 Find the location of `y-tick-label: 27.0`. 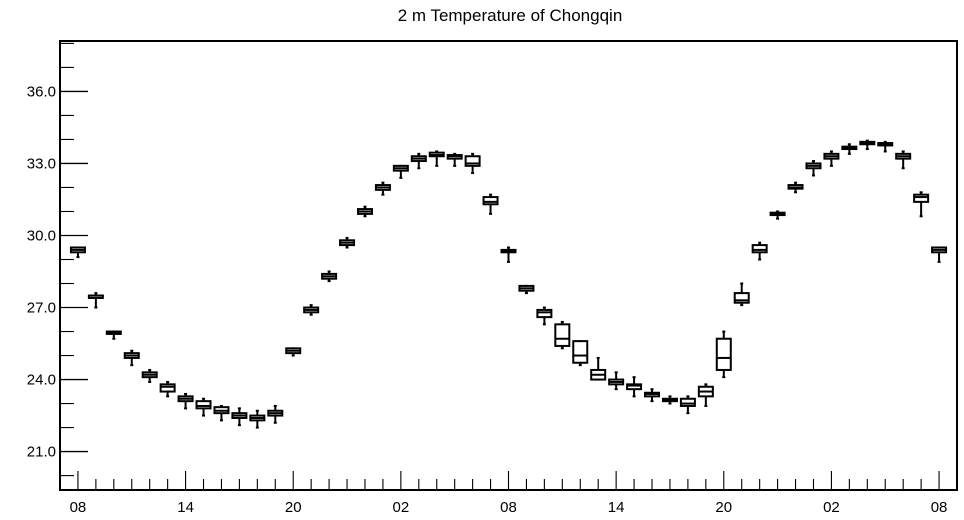

y-tick-label: 27.0 is located at coordinates (41, 308).